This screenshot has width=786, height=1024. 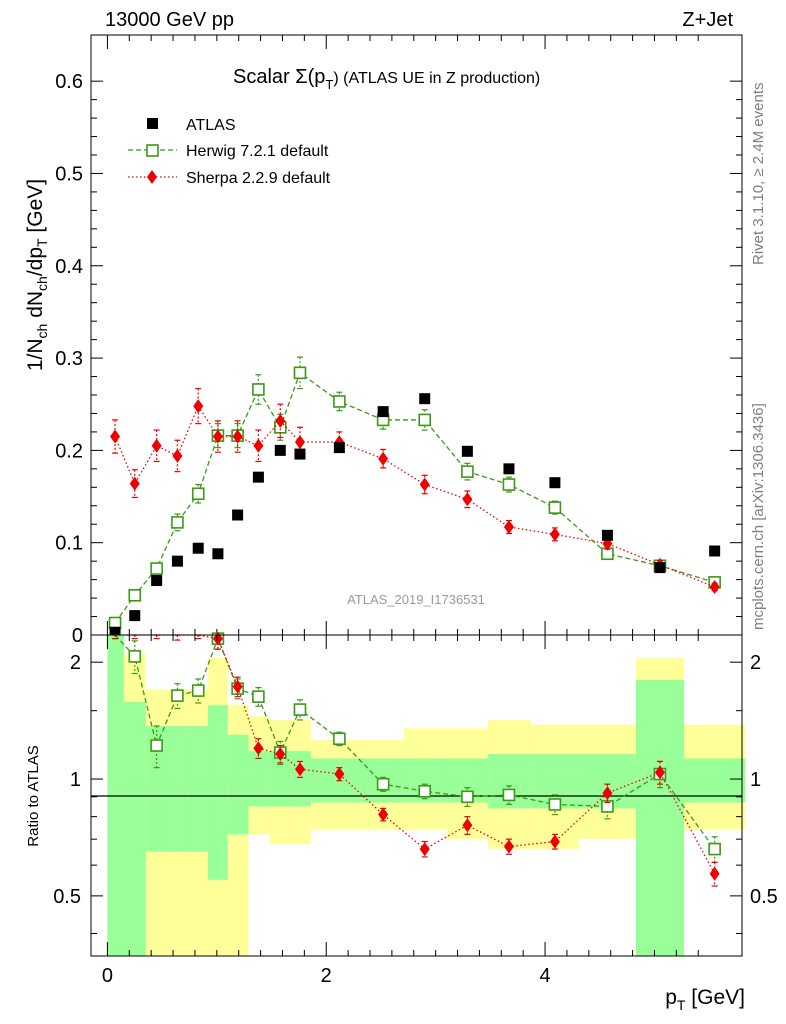 I want to click on x-axis-label: pT [GeV], so click(x=705, y=999).